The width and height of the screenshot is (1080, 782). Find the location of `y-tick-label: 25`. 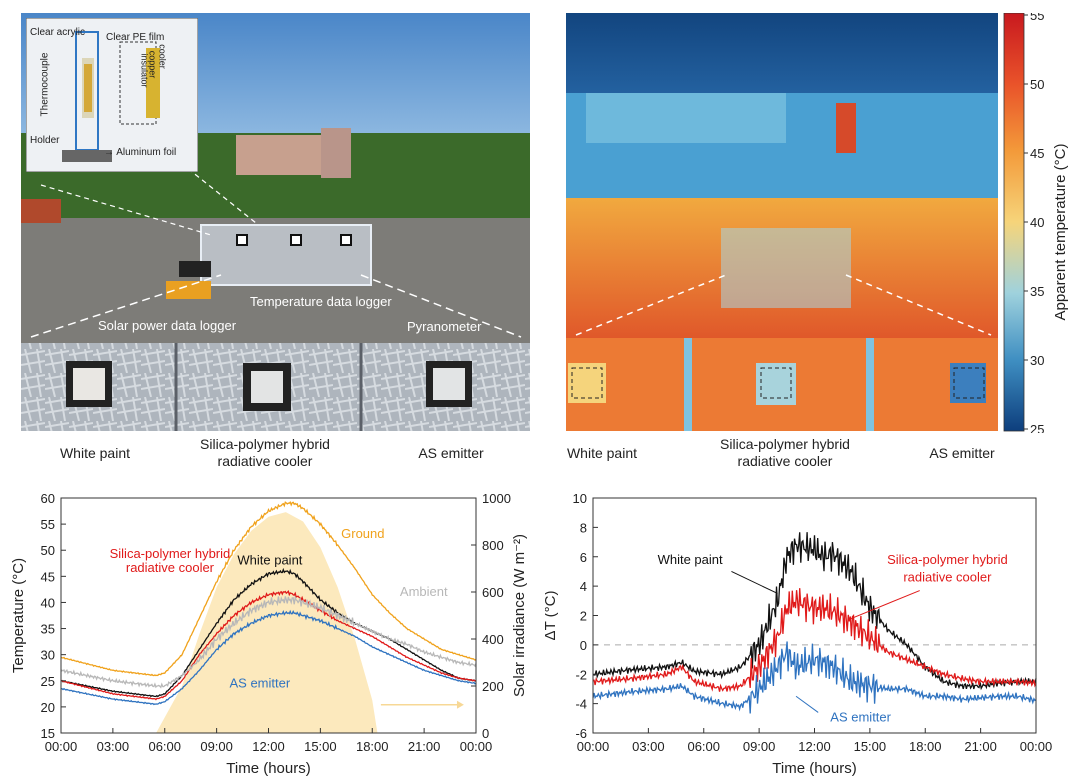

y-tick-label: 25 is located at coordinates (48, 681).